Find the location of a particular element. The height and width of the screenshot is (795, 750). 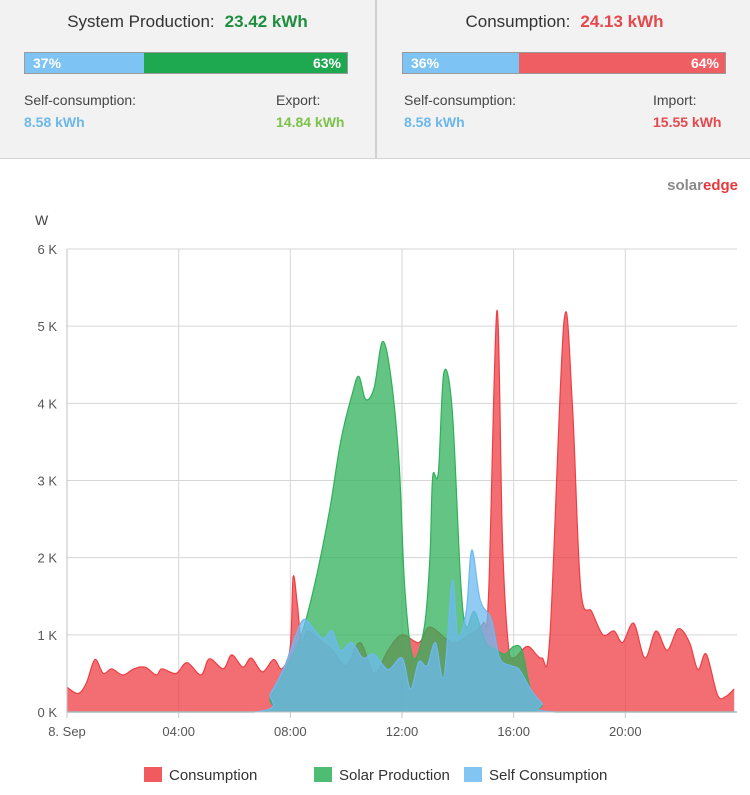

solaredge-logo: solaredge is located at coordinates (702, 185).